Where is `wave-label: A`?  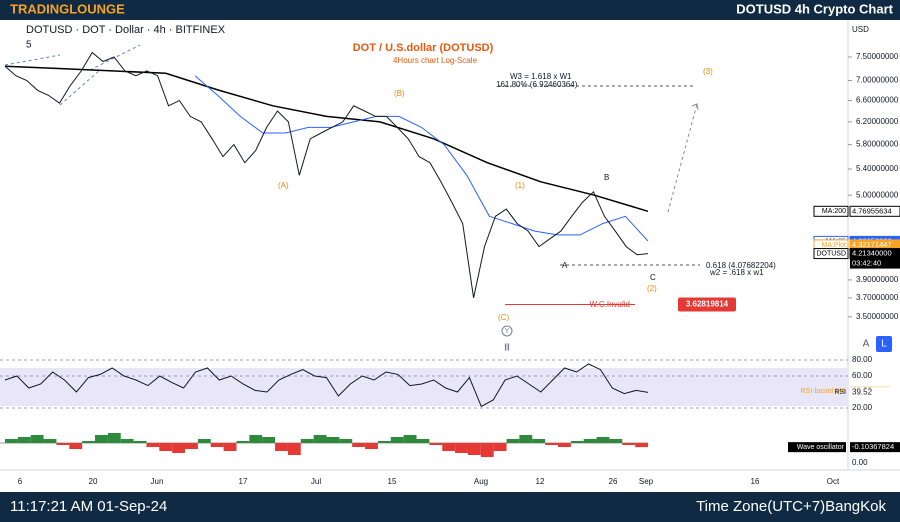 wave-label: A is located at coordinates (565, 265).